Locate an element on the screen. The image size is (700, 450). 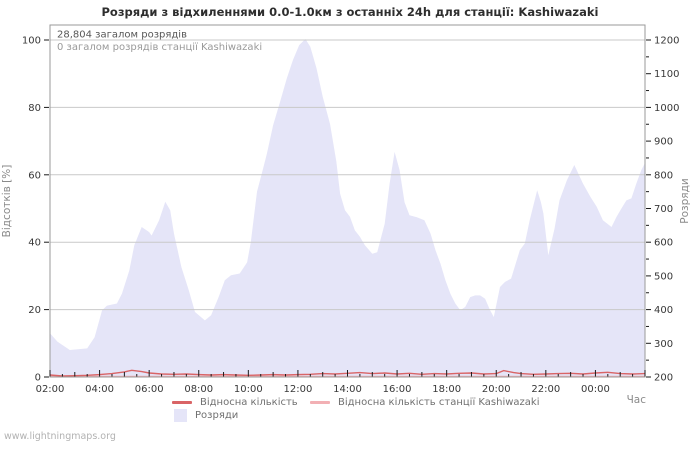
x-tick-label: 06:00 is located at coordinates (149, 389).